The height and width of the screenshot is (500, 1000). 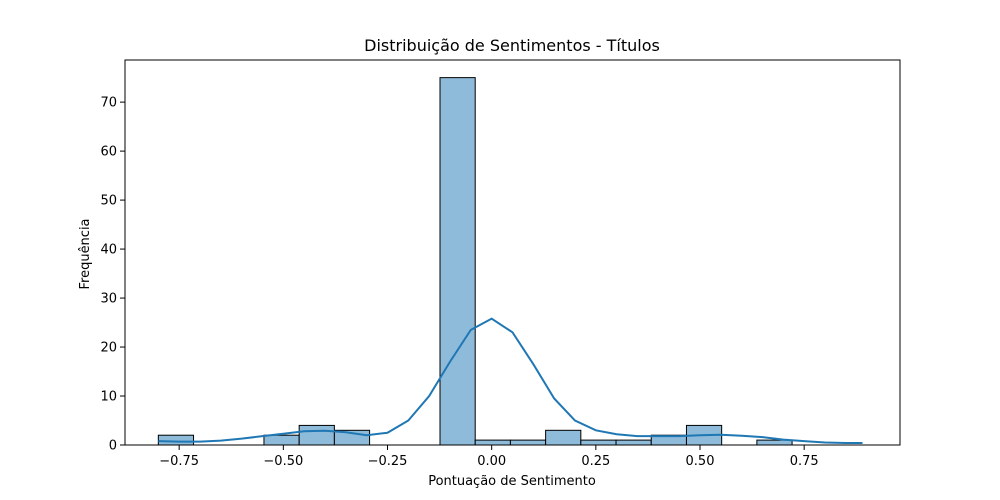 What do you see at coordinates (85, 253) in the screenshot?
I see `y-axis-label: Frequência` at bounding box center [85, 253].